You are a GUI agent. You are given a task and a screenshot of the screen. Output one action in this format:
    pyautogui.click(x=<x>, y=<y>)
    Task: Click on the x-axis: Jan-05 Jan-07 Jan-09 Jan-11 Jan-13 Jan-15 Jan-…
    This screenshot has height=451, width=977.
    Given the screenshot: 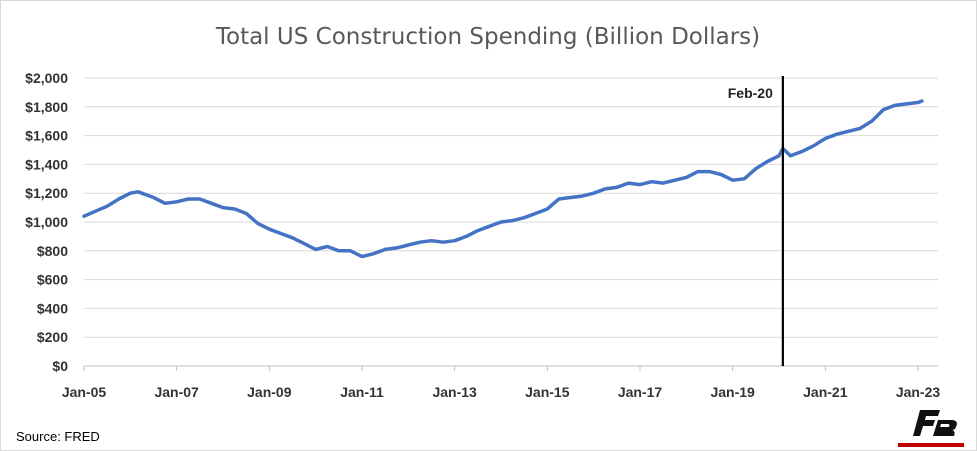 What is the action you would take?
    pyautogui.click(x=501, y=383)
    